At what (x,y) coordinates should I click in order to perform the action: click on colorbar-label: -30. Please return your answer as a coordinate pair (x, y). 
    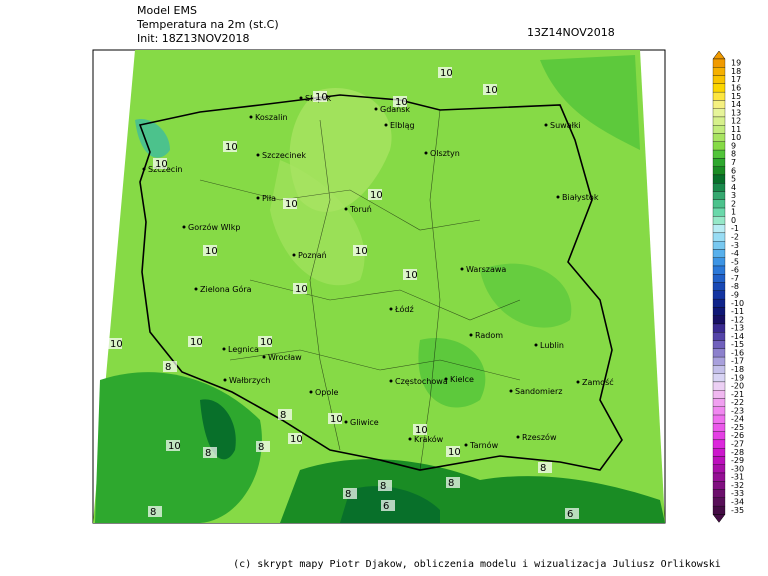
    Looking at the image, I should click on (737, 468).